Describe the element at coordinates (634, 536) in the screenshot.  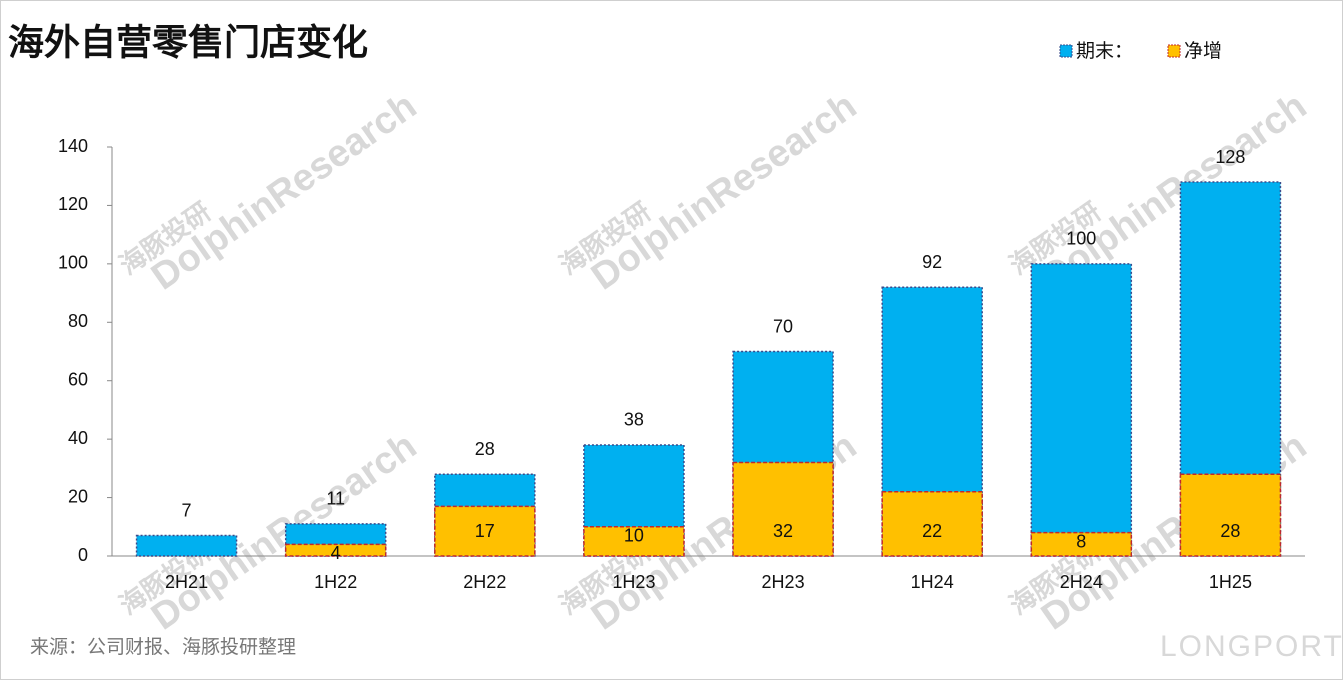
I see `value-label: 10` at that location.